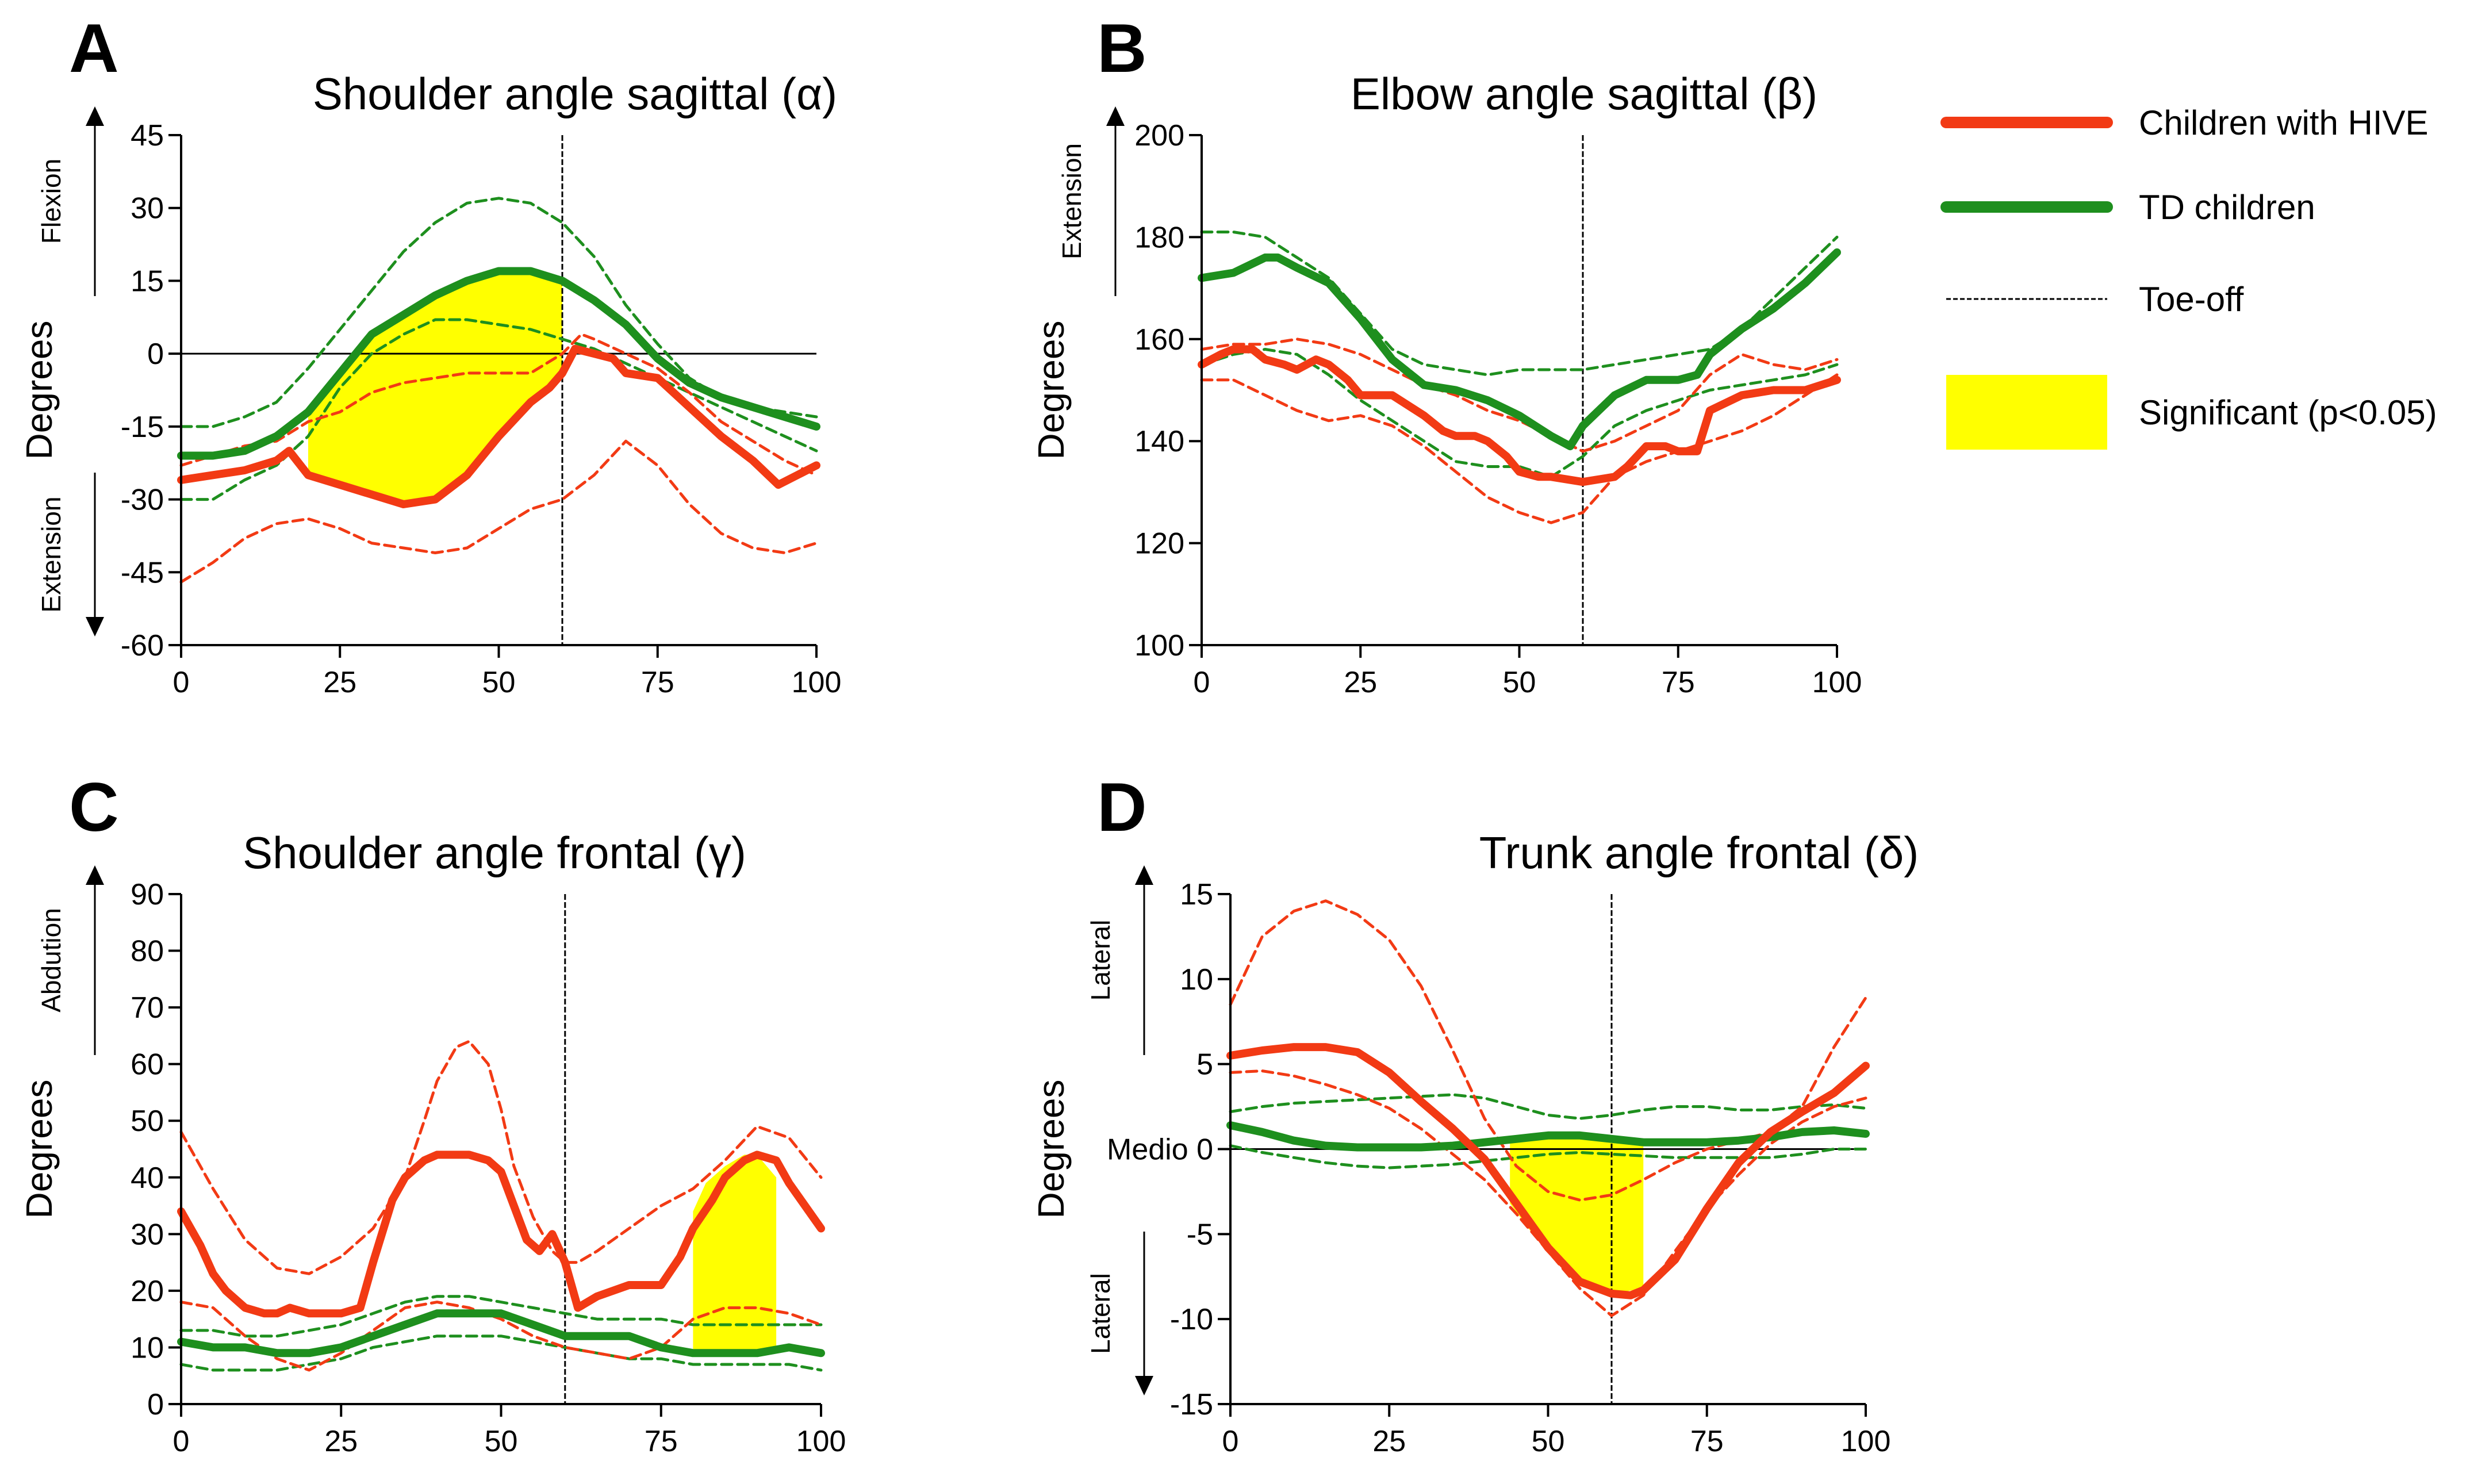  Describe the element at coordinates (142, 500) in the screenshot. I see `y-tick-label: -30` at that location.